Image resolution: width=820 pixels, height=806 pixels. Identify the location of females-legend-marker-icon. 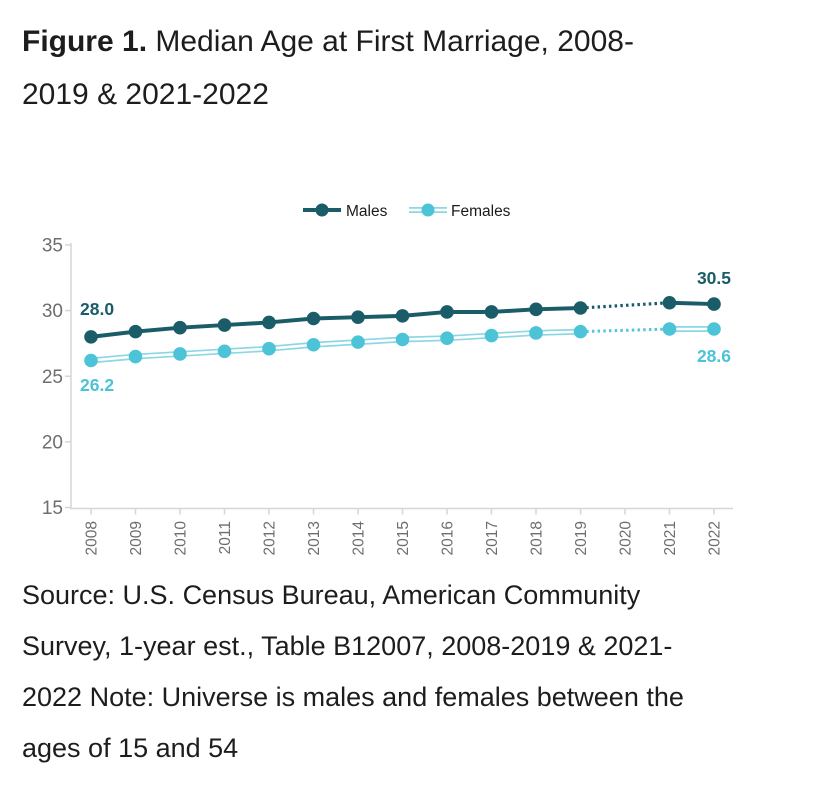
(428, 210).